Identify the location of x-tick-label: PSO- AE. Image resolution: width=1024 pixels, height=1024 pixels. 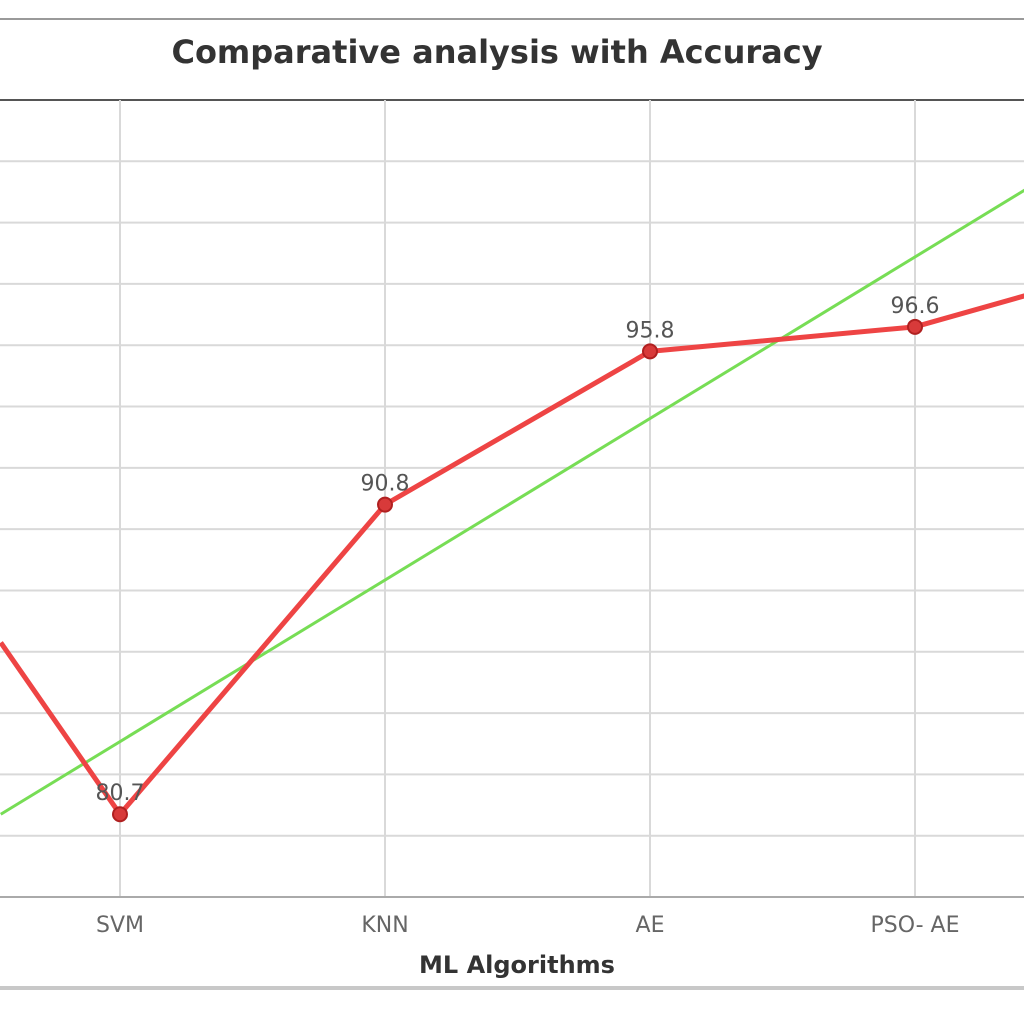
(914, 925).